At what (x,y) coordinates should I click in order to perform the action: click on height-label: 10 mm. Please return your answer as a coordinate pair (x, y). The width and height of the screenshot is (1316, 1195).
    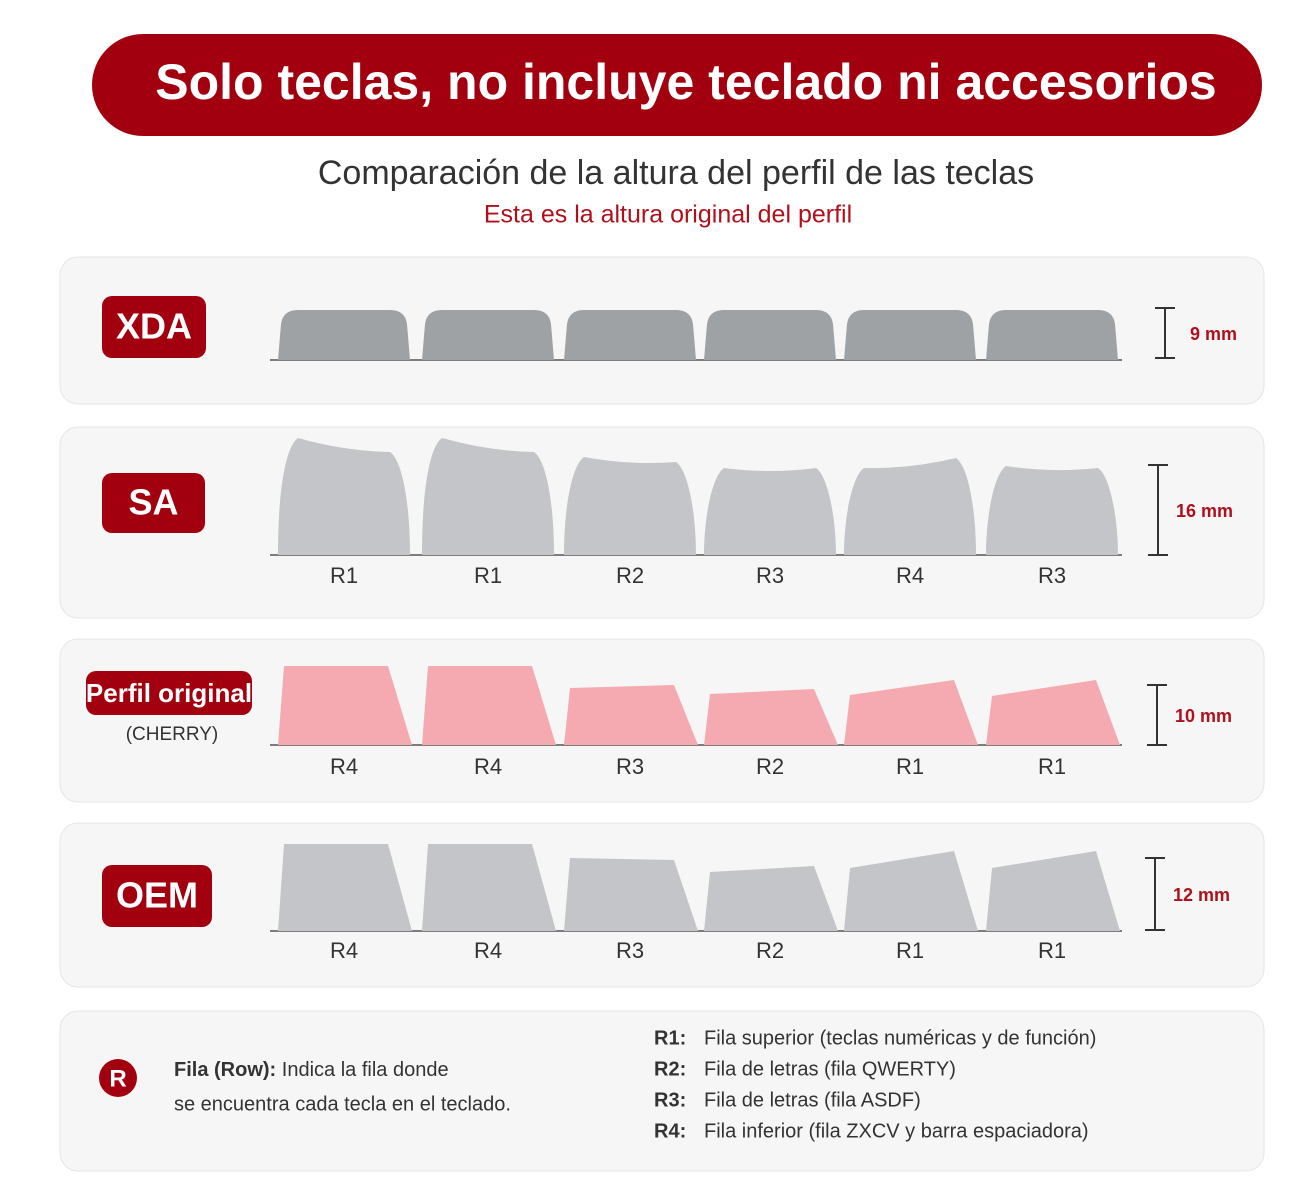
    Looking at the image, I should click on (1203, 716).